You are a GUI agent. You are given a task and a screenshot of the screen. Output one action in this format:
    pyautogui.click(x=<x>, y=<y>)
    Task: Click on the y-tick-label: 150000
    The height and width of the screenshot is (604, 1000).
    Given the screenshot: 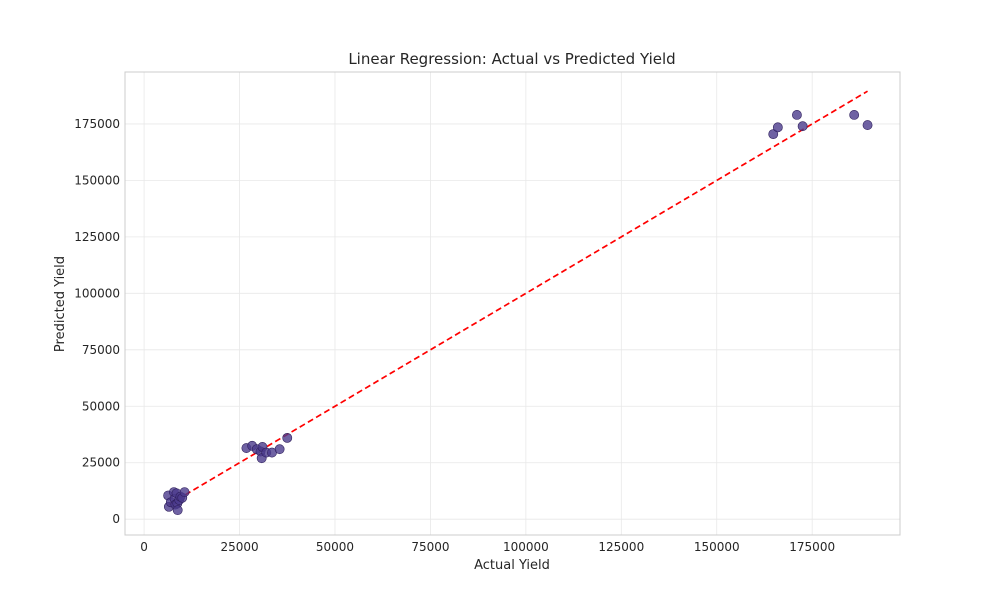 What is the action you would take?
    pyautogui.click(x=97, y=180)
    